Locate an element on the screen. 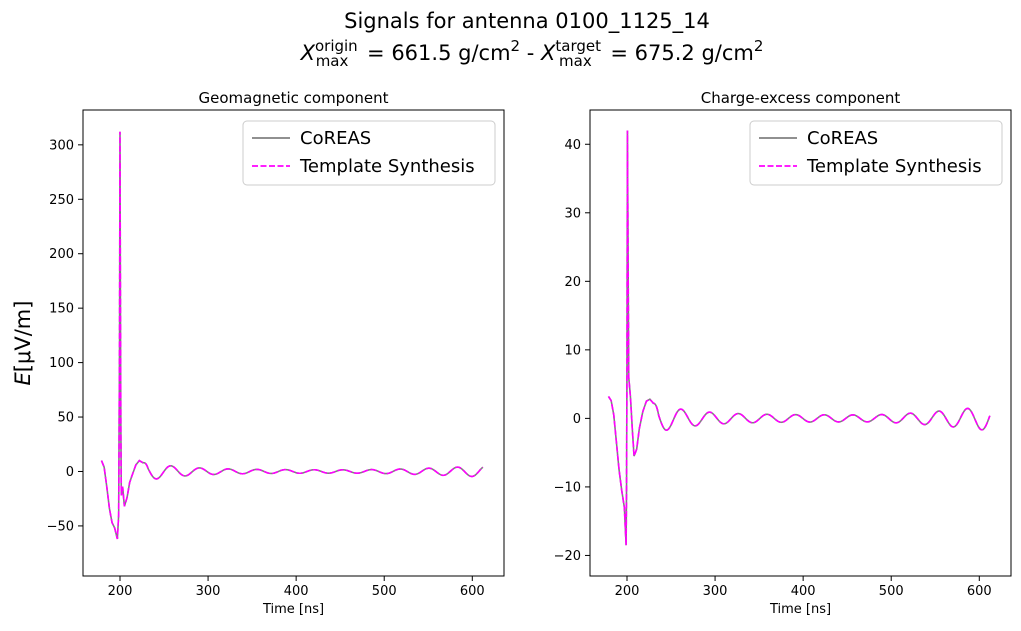 The image size is (1021, 631). y-tick-label: 10 is located at coordinates (572, 350).